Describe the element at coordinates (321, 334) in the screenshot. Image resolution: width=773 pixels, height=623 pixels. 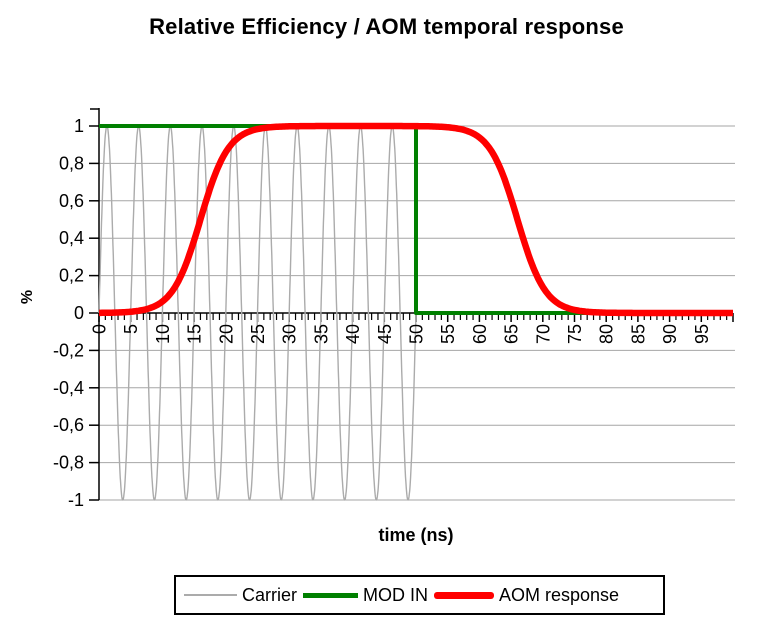
I see `x-tick-label: 35` at that location.